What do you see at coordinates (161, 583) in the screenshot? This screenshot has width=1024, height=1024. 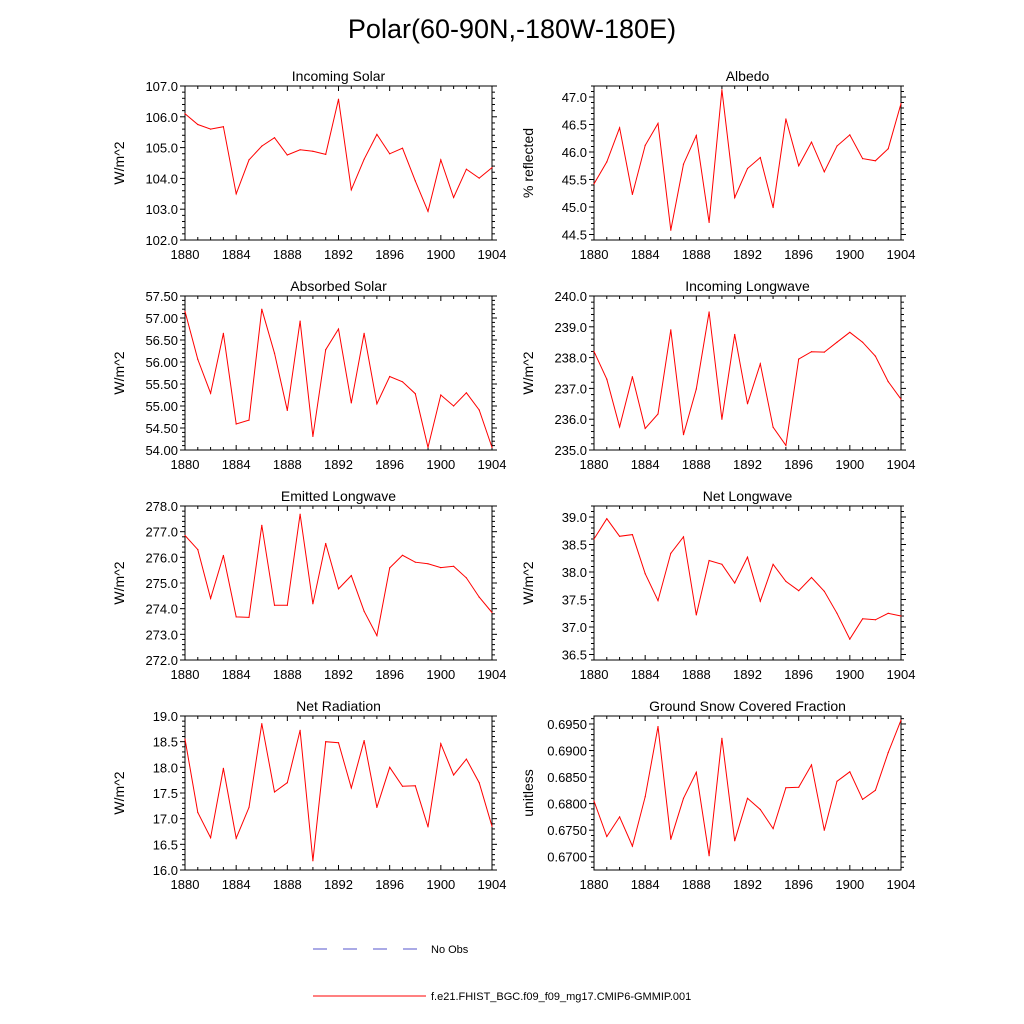 I see `emitted-longwave-ytick-label: 275.0` at bounding box center [161, 583].